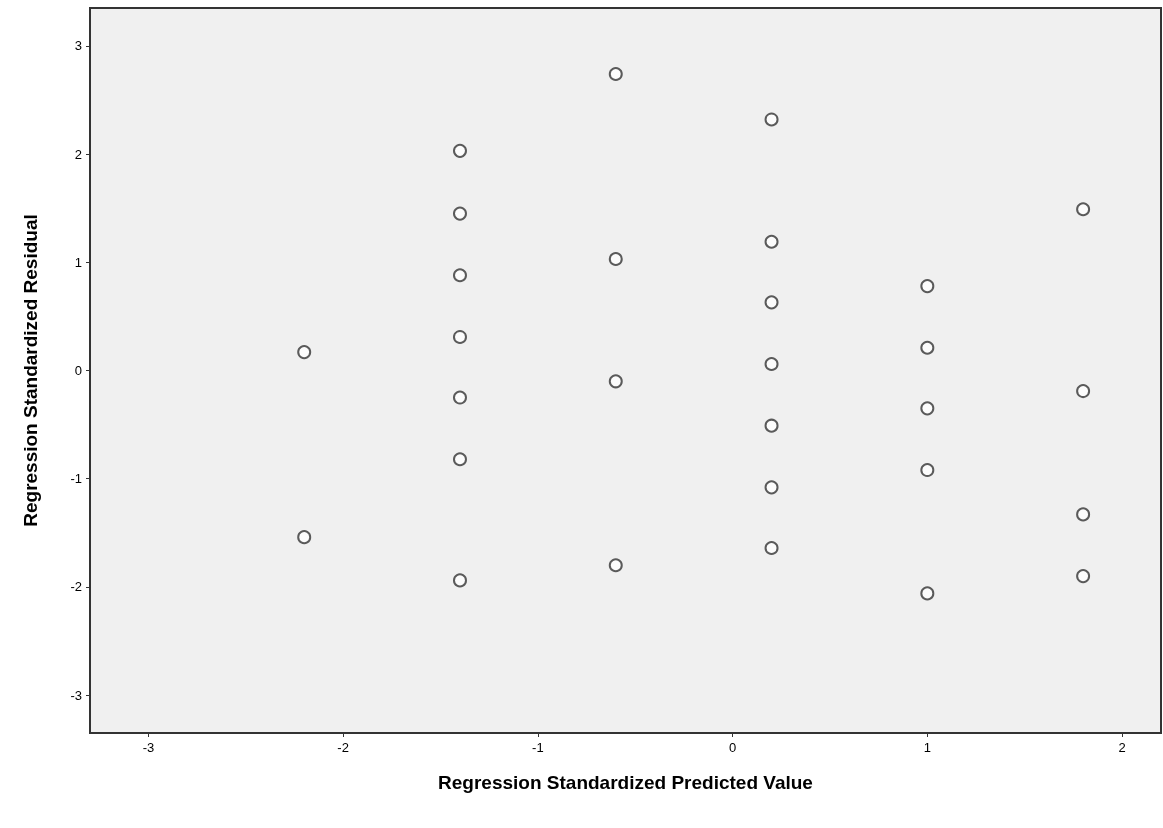  What do you see at coordinates (343, 747) in the screenshot?
I see `x-tick-label: -2` at bounding box center [343, 747].